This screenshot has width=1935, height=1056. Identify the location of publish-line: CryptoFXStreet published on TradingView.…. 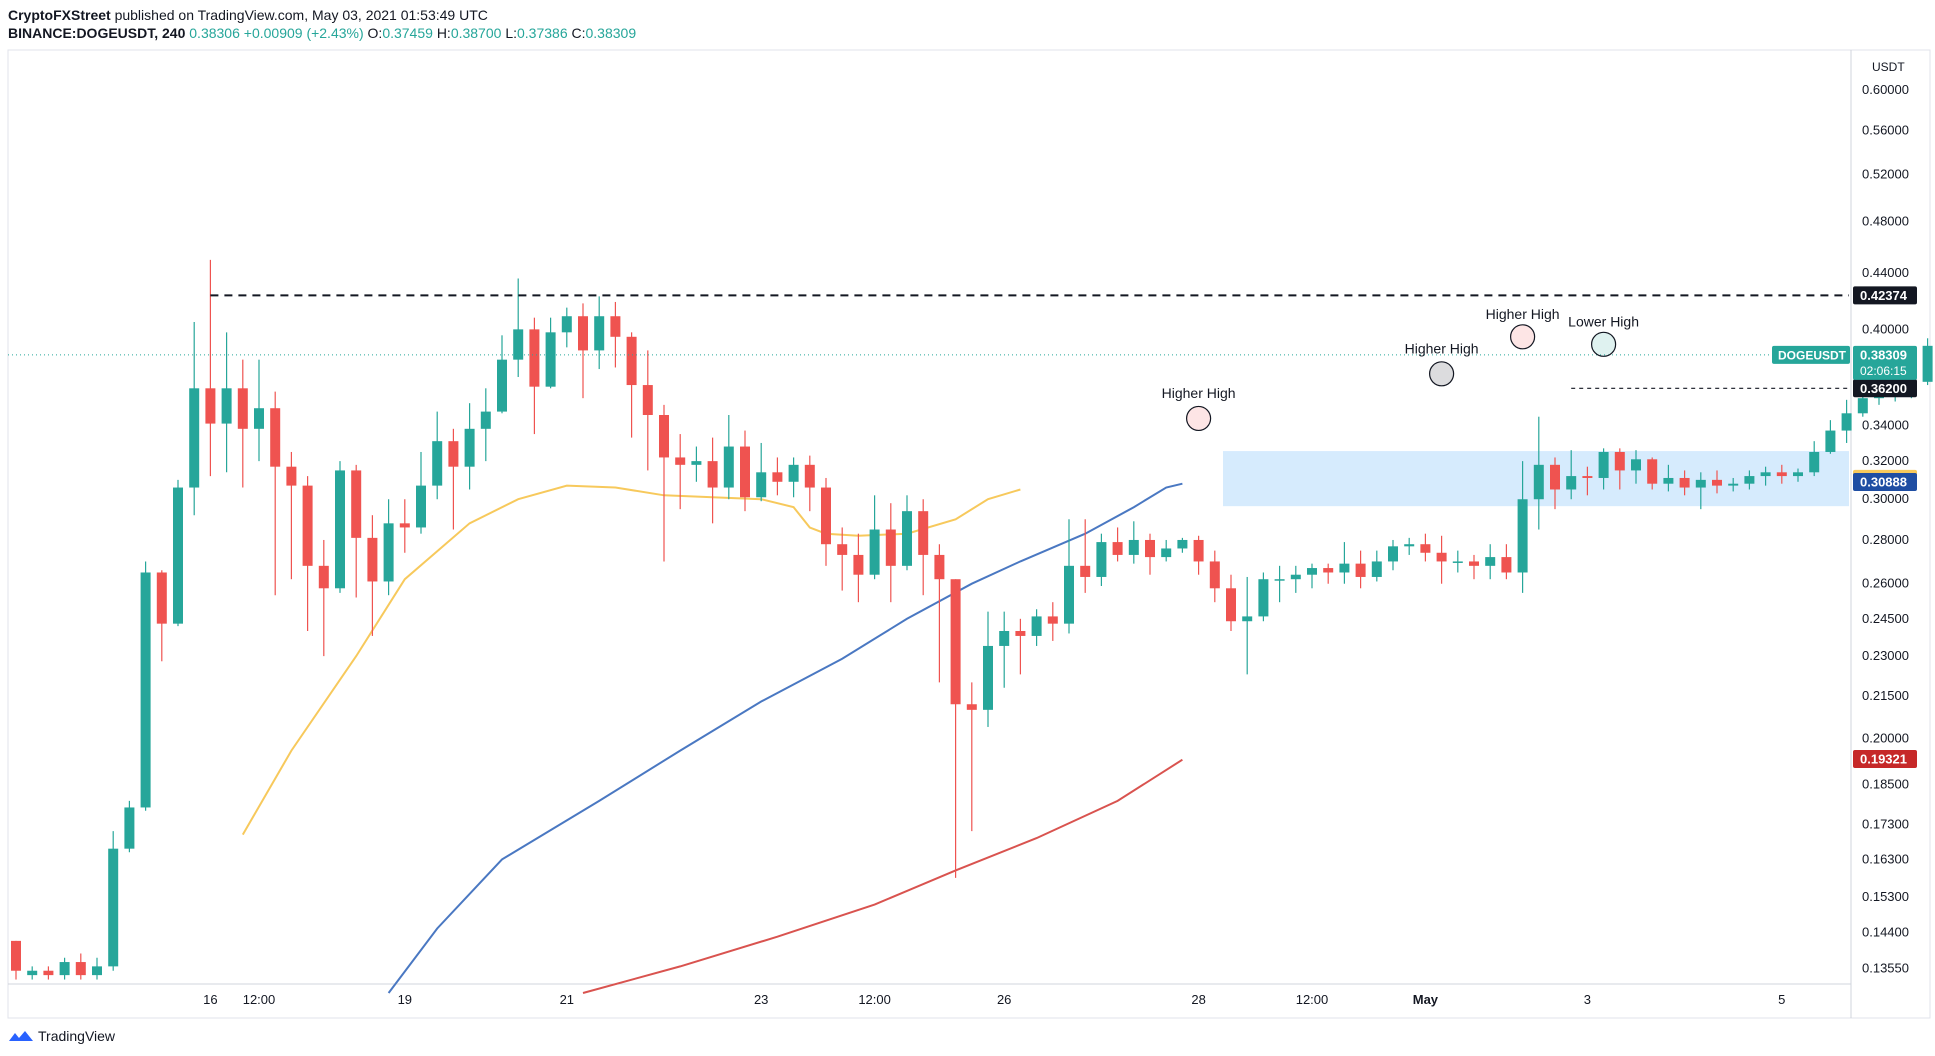
(322, 15).